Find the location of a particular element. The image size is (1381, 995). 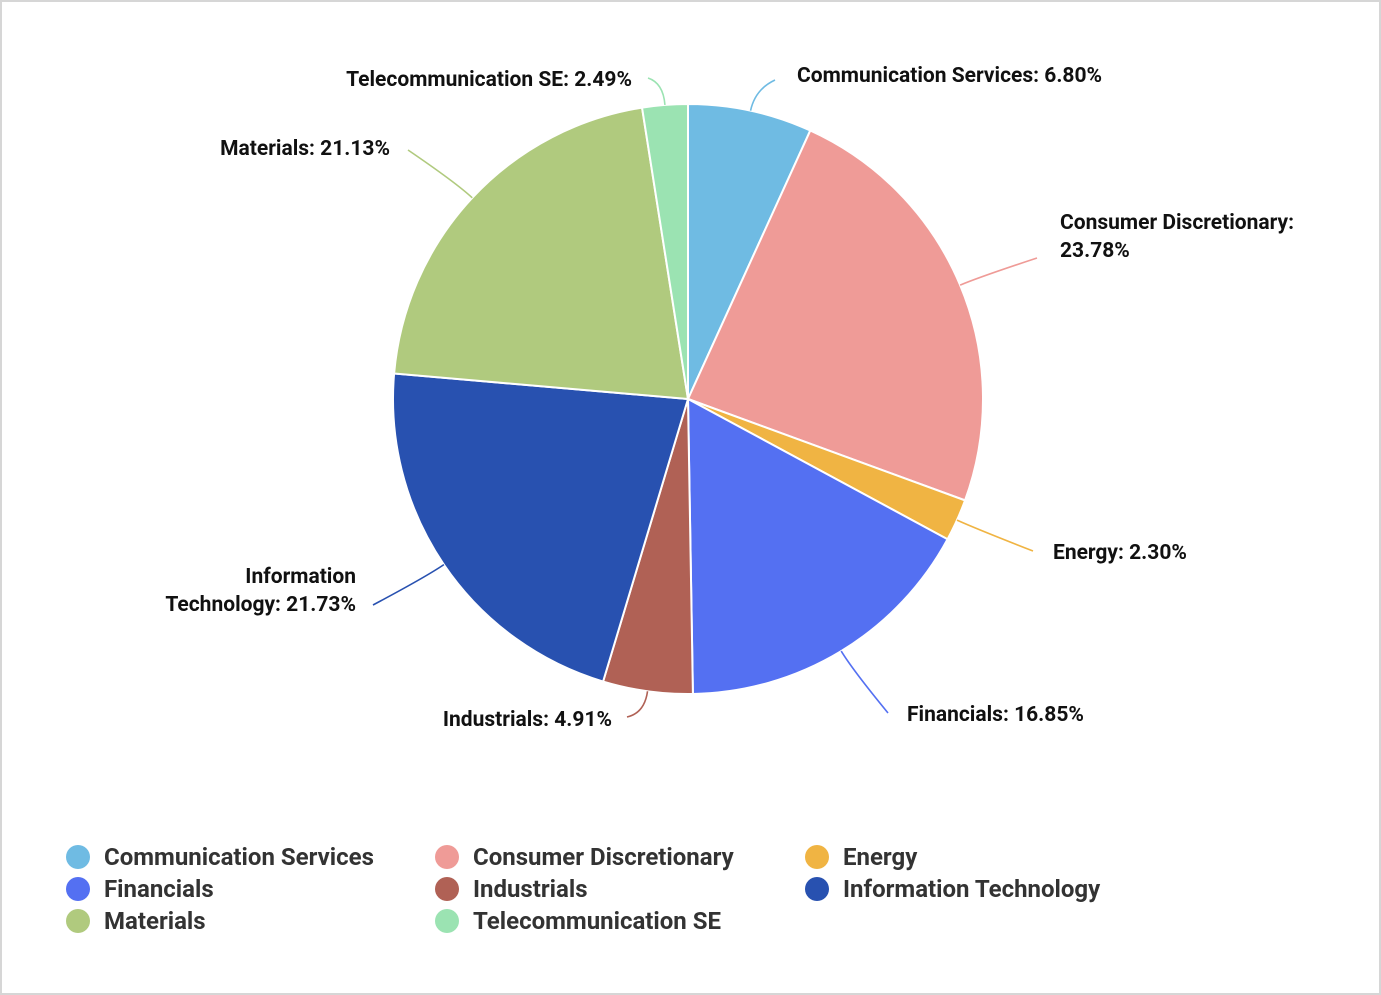

slice-label: Communication Services: 6.80% is located at coordinates (950, 76).